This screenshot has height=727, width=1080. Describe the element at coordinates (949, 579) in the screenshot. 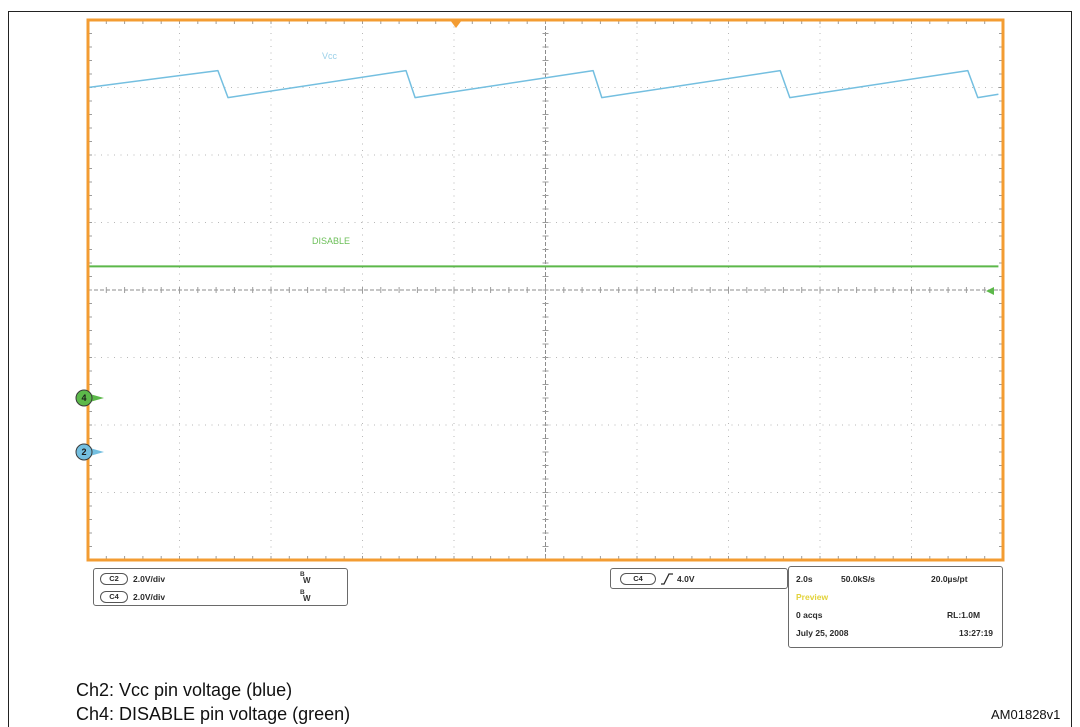

I see `time-per-point: 20.0µs/pt` at that location.